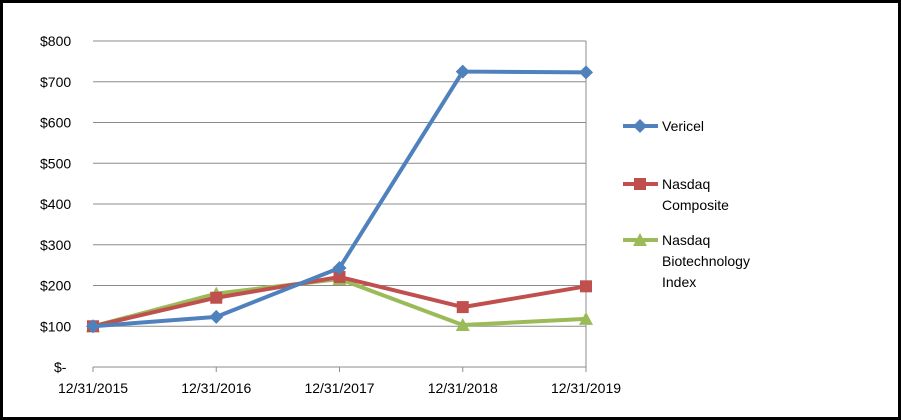  I want to click on y-tick-label: $600, so click(55, 123).